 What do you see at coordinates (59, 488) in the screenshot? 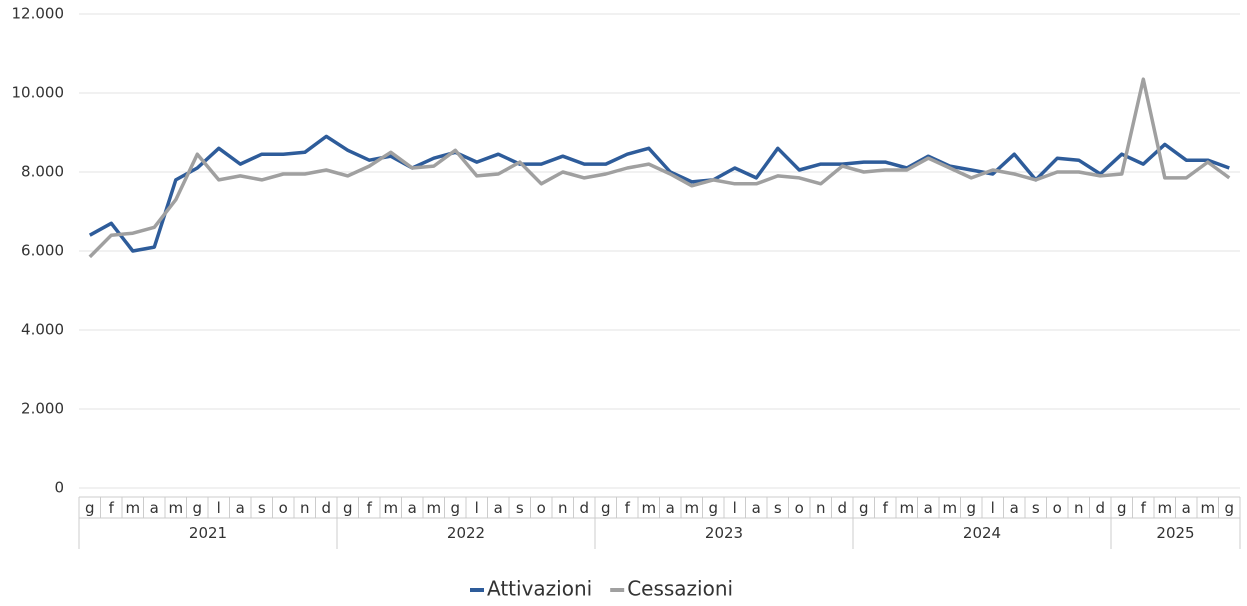
I see `y-tick-label: 0` at bounding box center [59, 488].